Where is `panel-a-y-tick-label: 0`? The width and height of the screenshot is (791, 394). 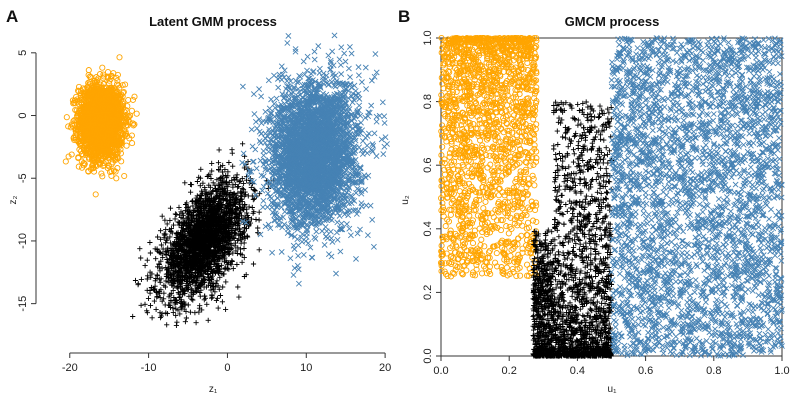
panel-a-y-tick-label: 0 is located at coordinates (23, 115).